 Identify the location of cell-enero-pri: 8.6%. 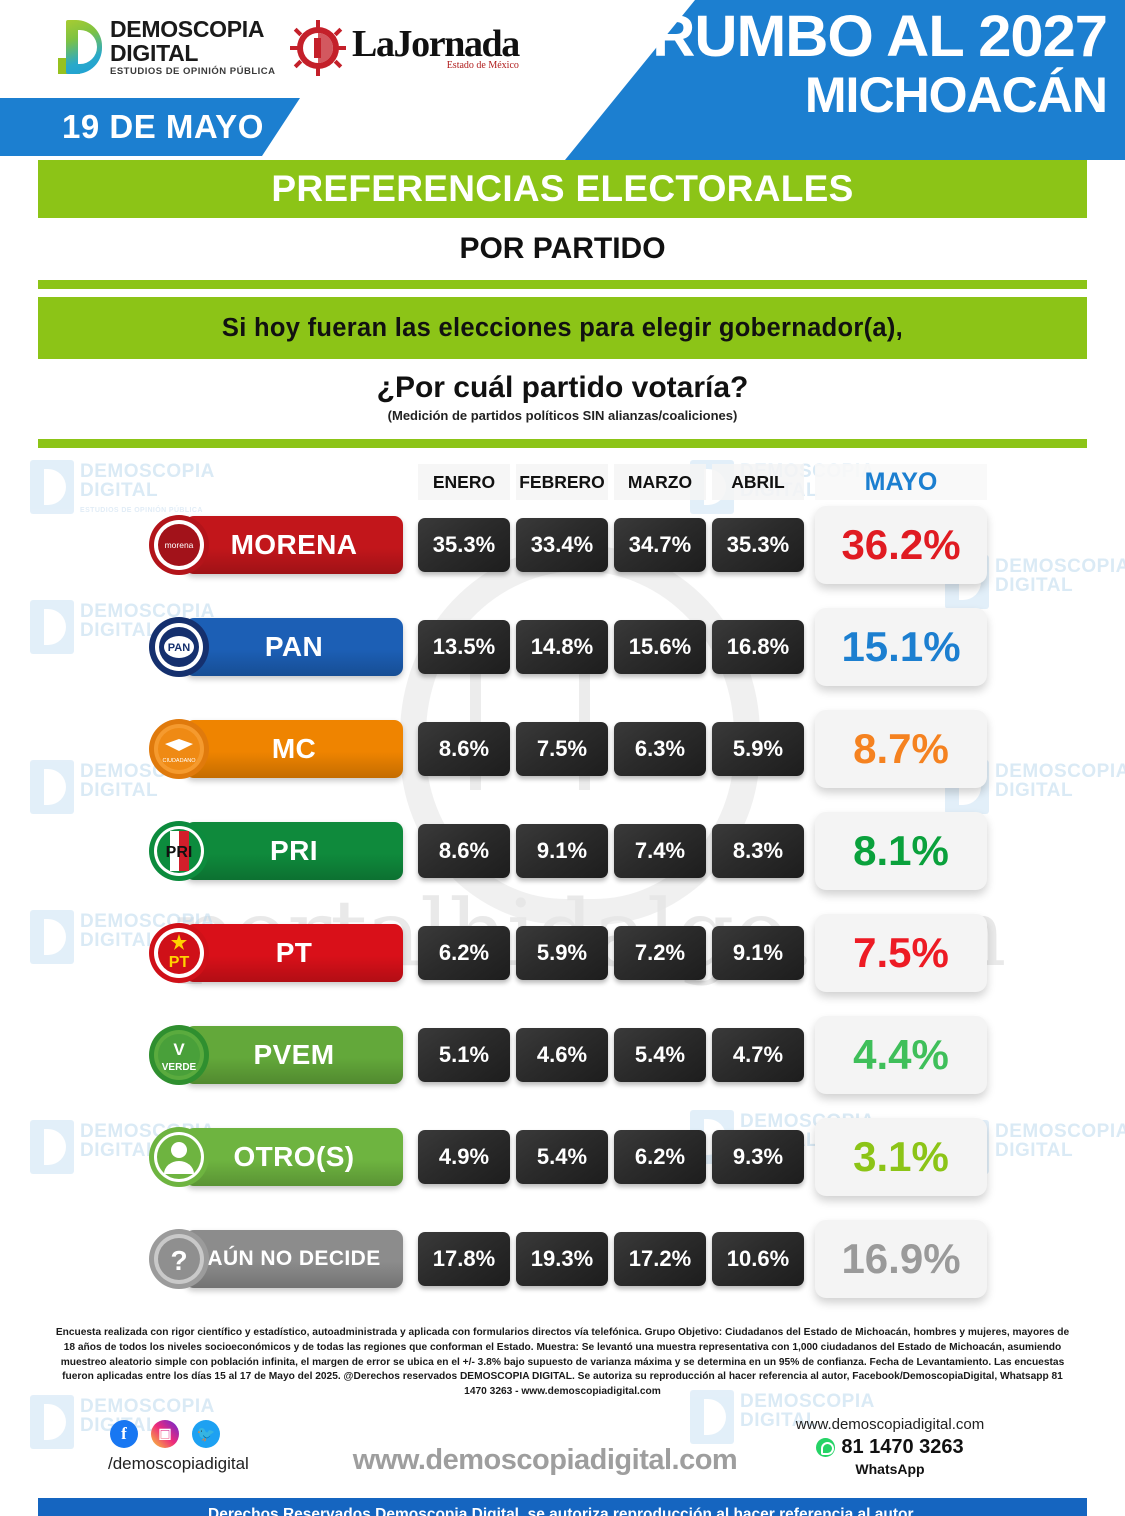
(464, 851).